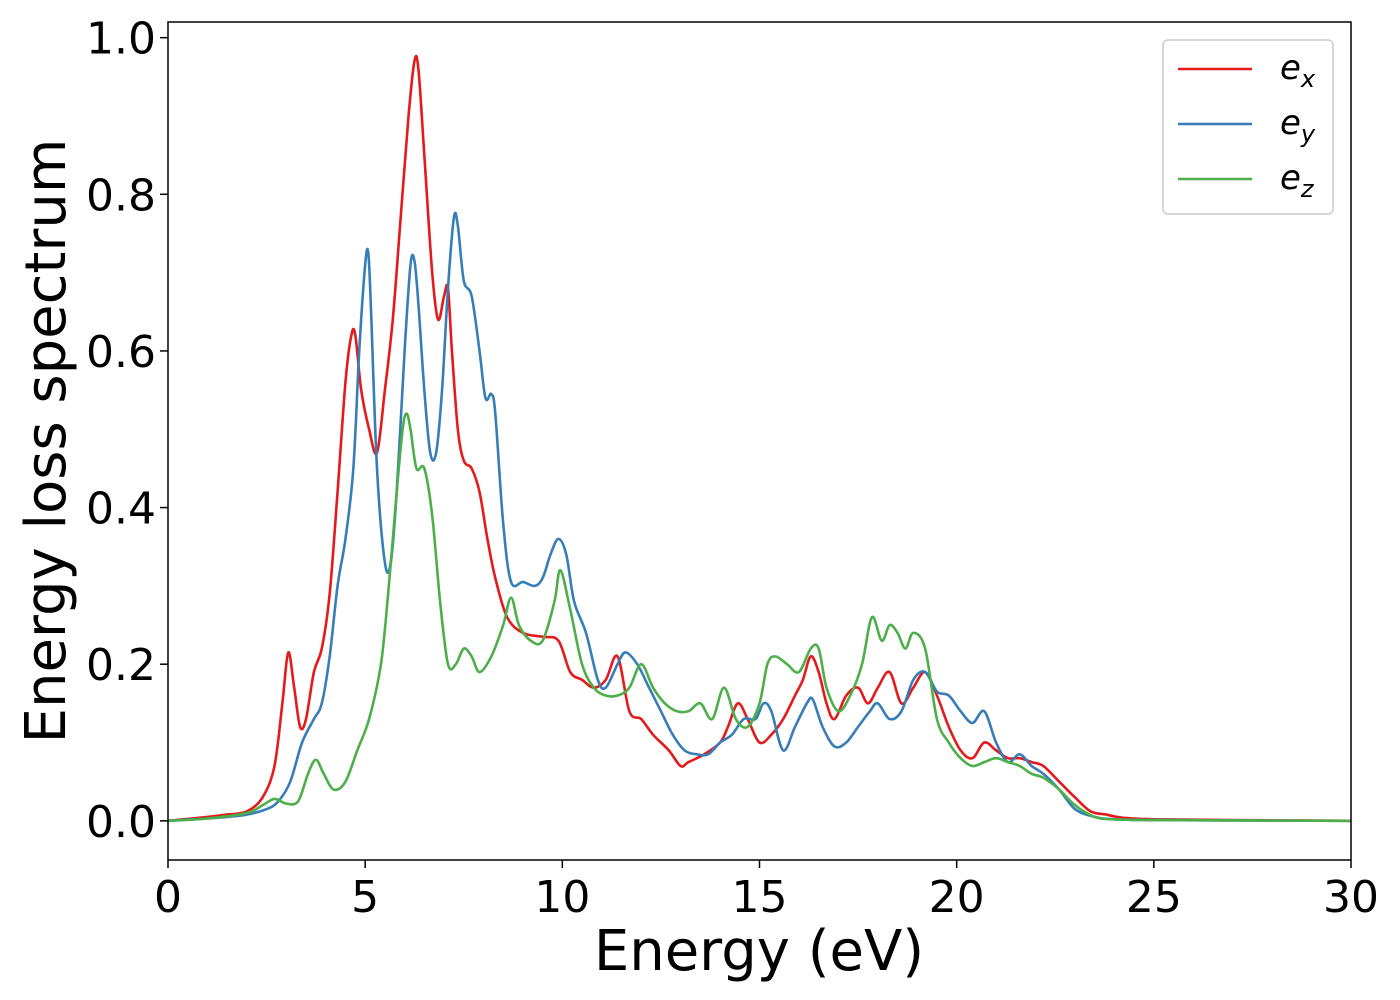 The height and width of the screenshot is (1000, 1400). I want to click on legend-entry-ez: ez, so click(1246, 180).